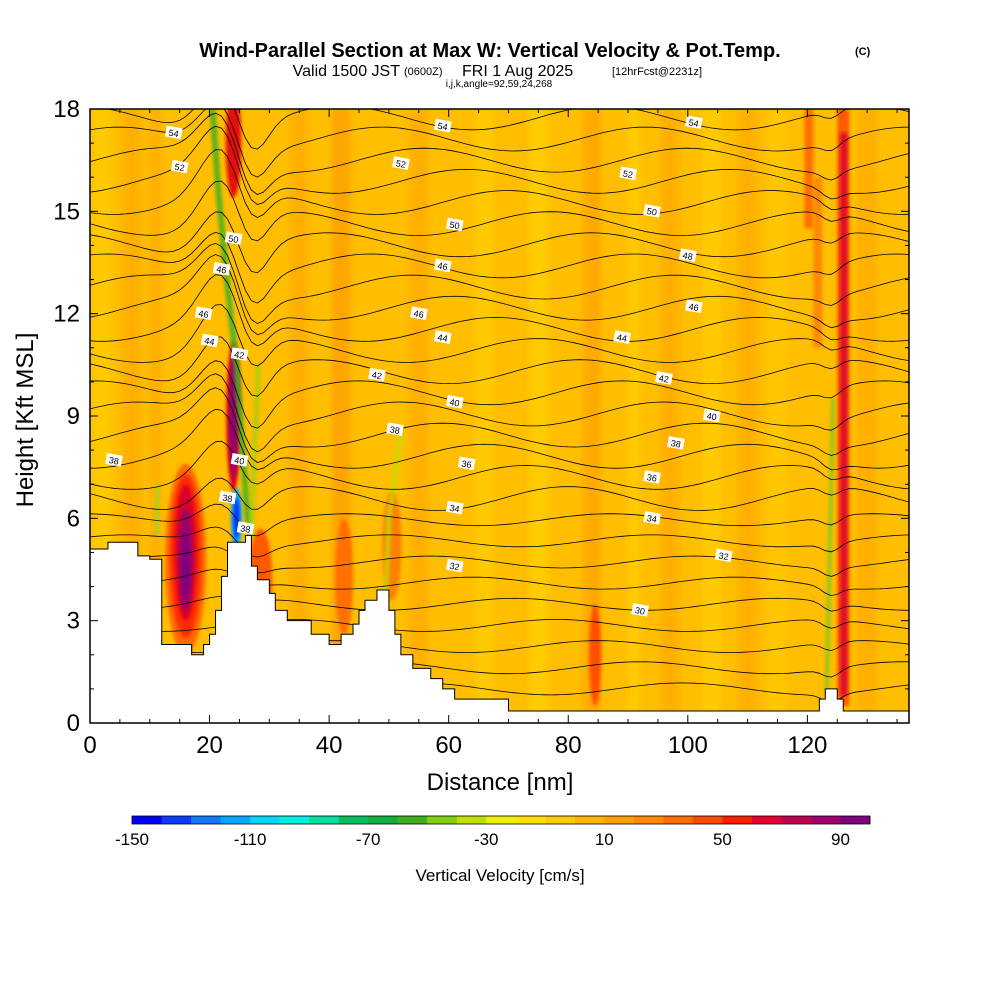 The image size is (1000, 1005). What do you see at coordinates (863, 52) in the screenshot?
I see `copyright-mark: (C)` at bounding box center [863, 52].